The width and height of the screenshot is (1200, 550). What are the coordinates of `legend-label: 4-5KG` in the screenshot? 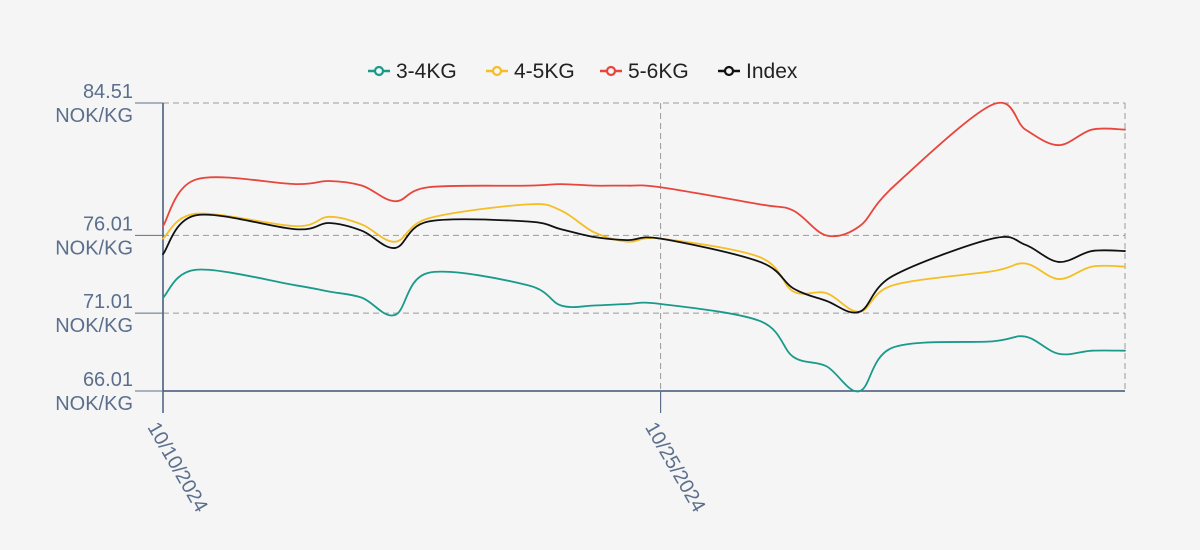 It's located at (544, 71).